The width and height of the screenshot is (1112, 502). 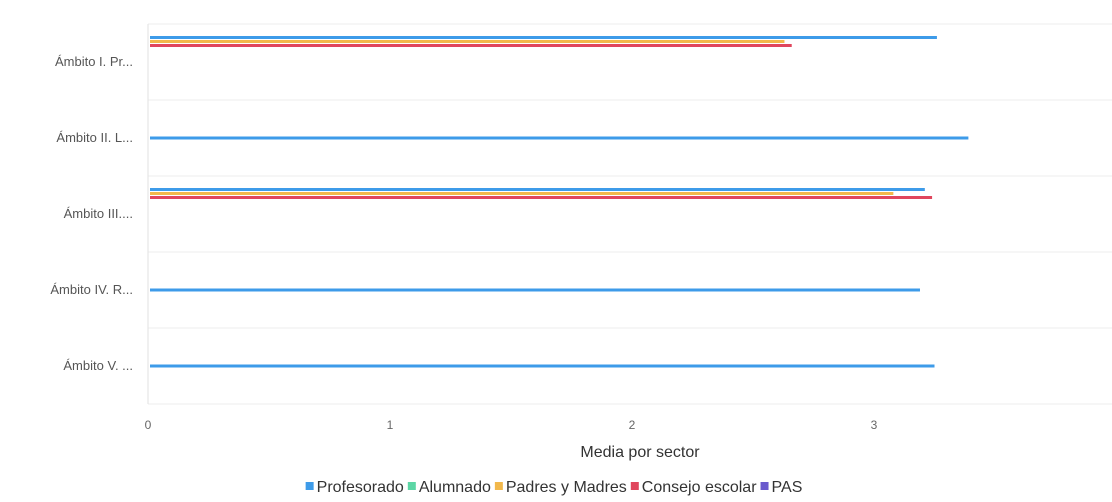 I want to click on x-tick-labels: 01234, so click(x=511, y=425).